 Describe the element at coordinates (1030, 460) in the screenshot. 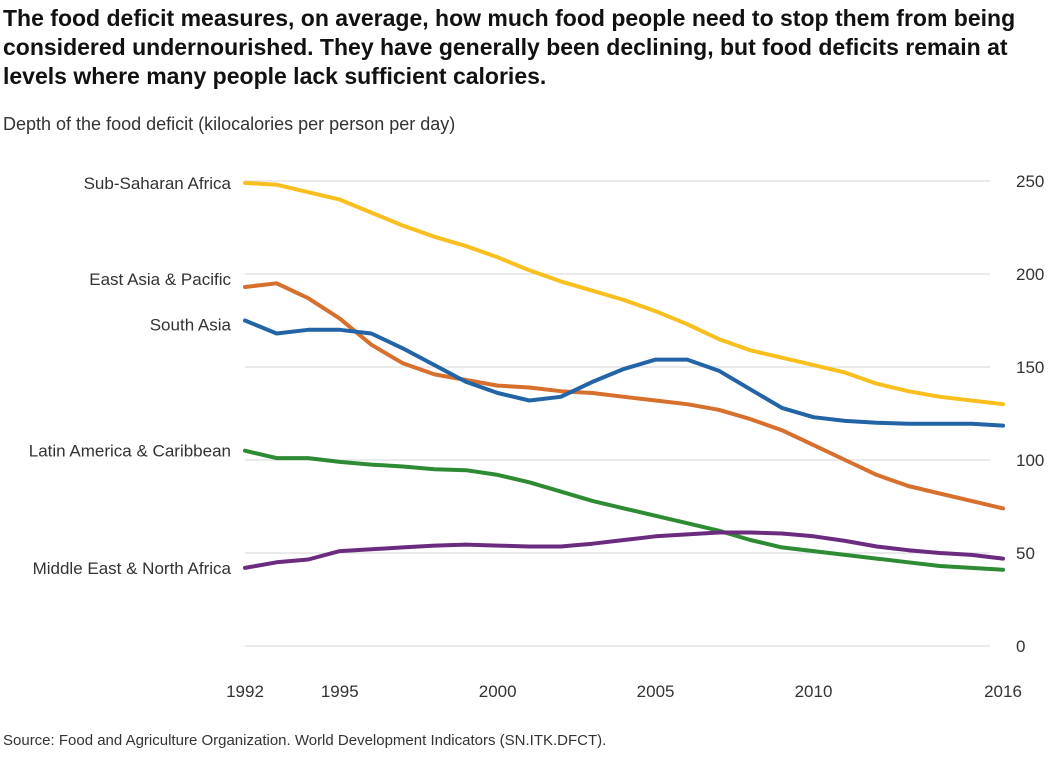

I see `y-tick-label: 100` at that location.